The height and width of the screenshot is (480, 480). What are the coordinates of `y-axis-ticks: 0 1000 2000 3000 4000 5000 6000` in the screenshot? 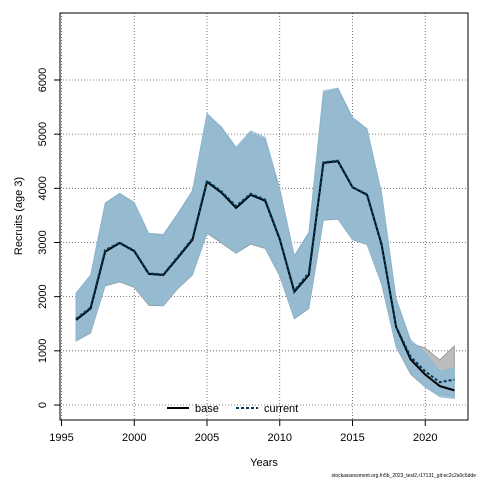 It's located at (48, 238).